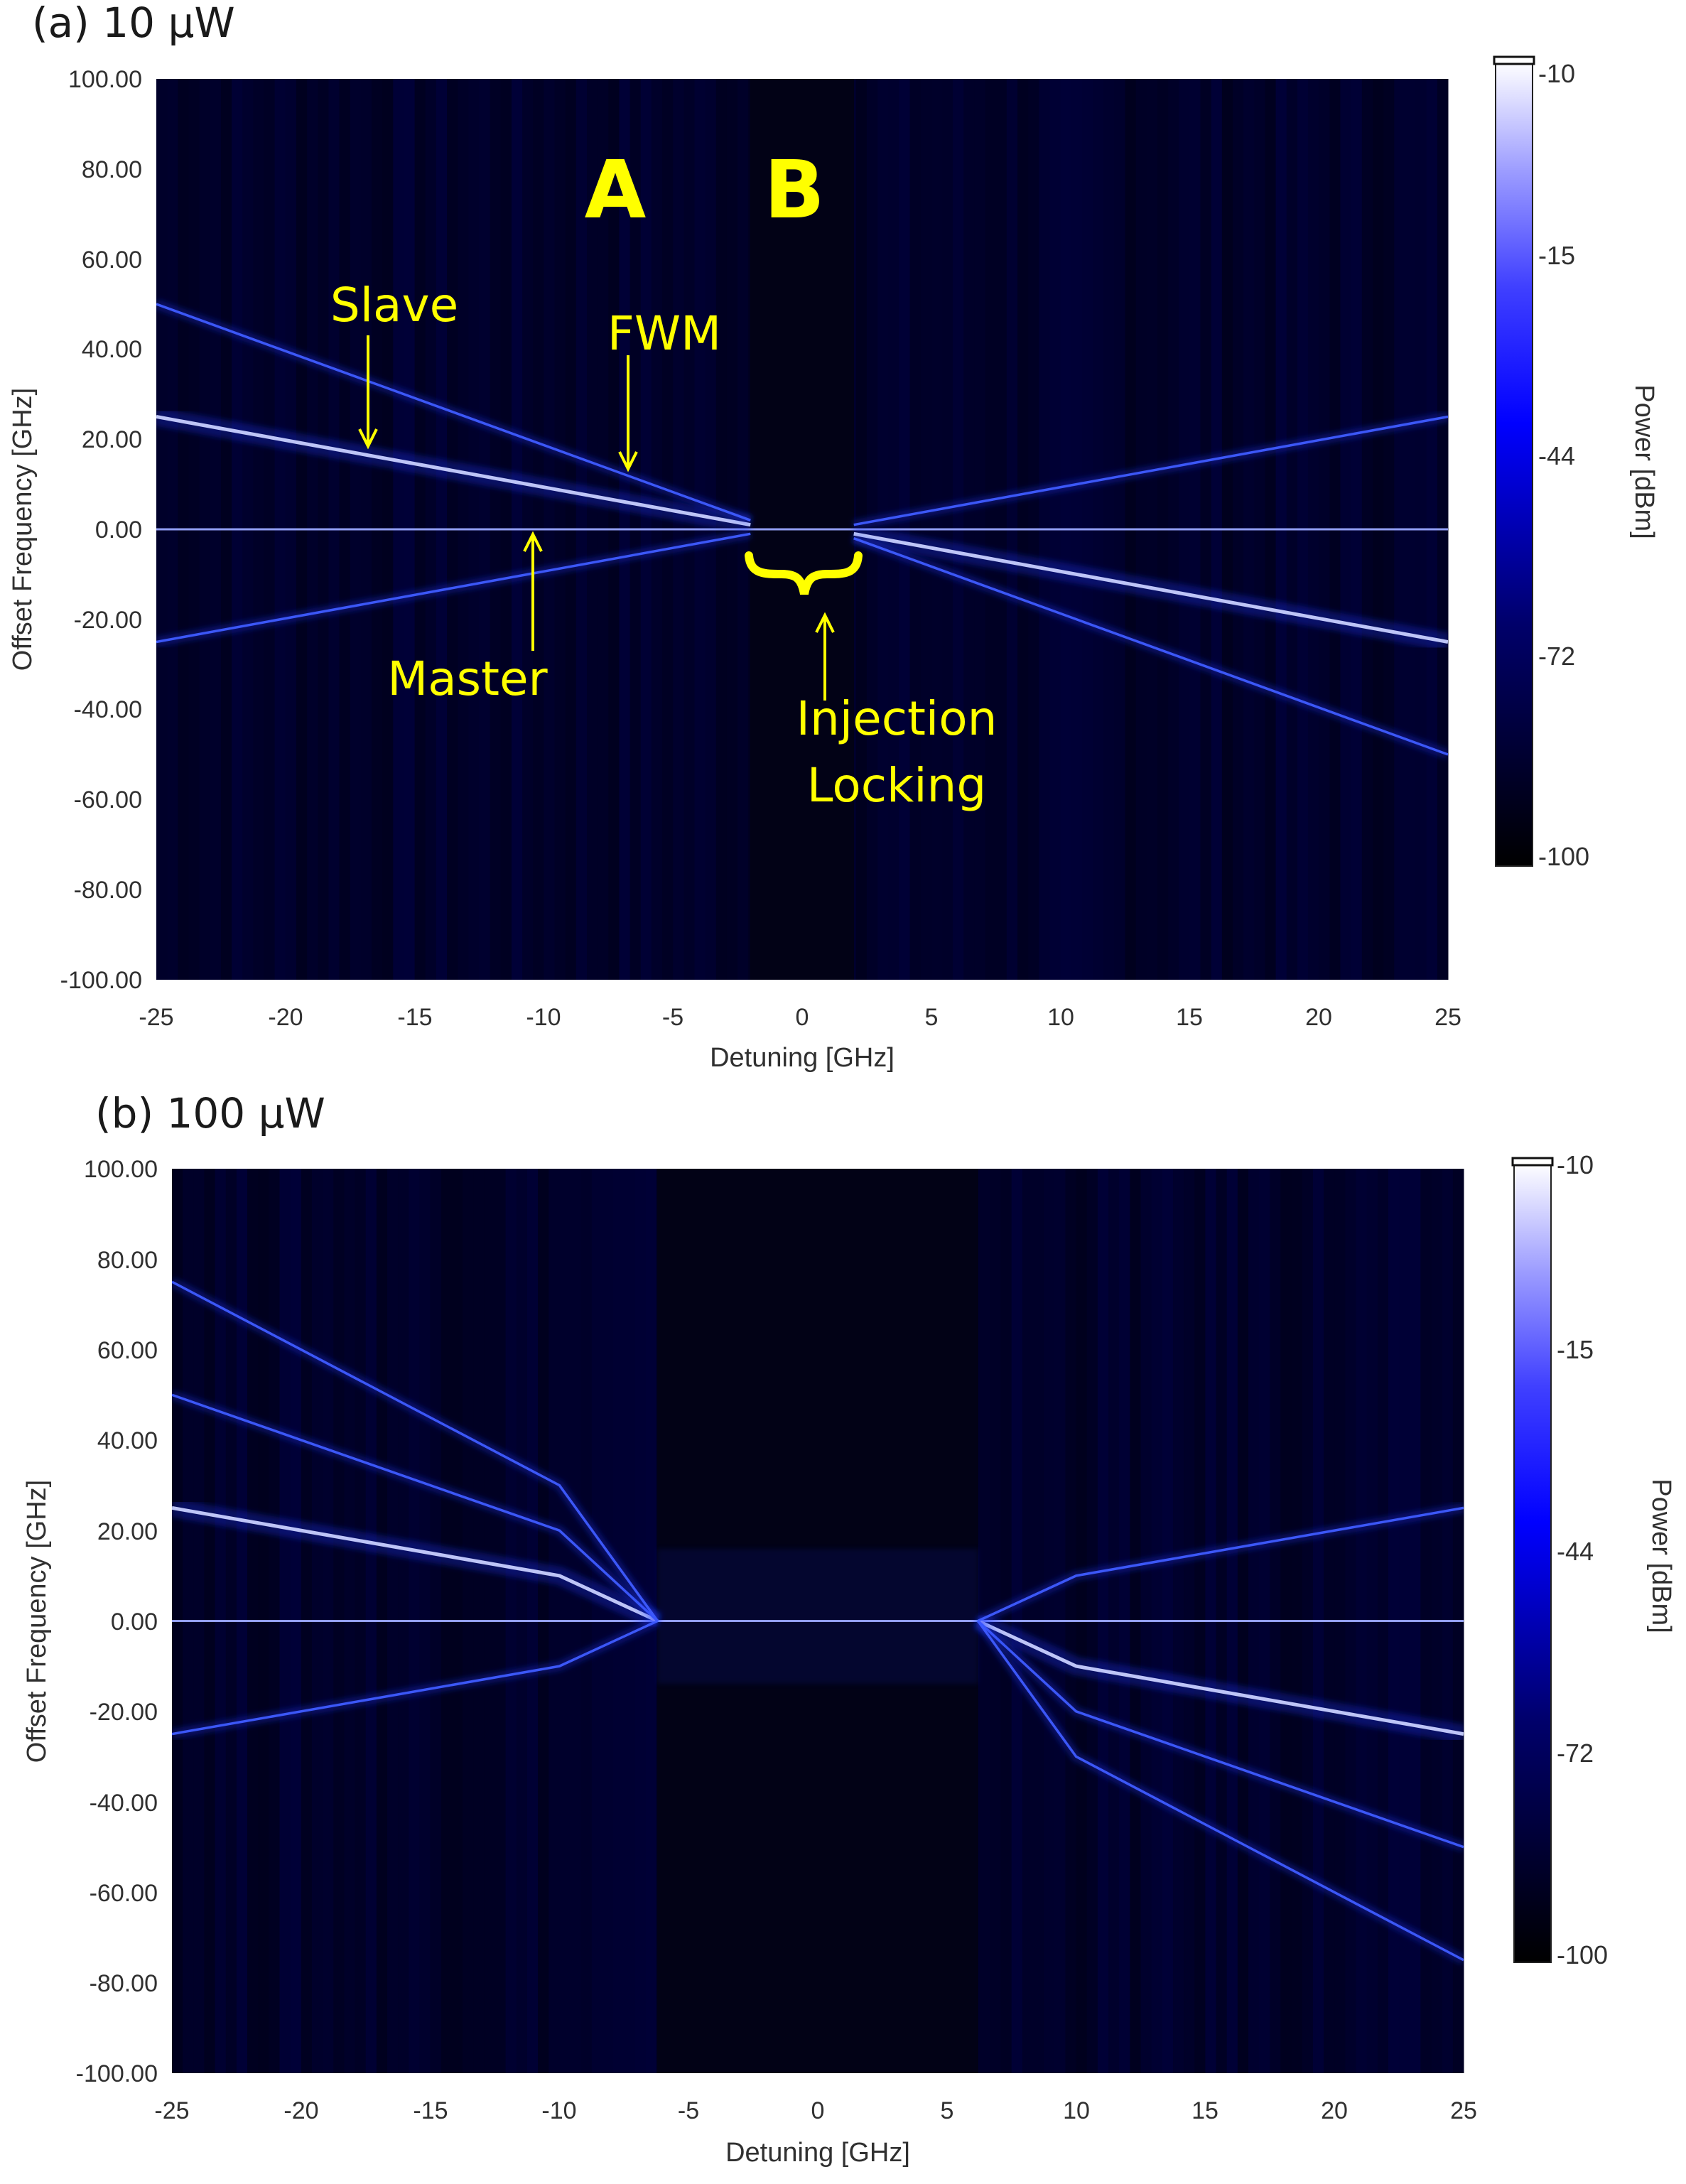 The height and width of the screenshot is (2184, 1686). Describe the element at coordinates (133, 24) in the screenshot. I see `panel-a-title: (a) 10 μW` at that location.